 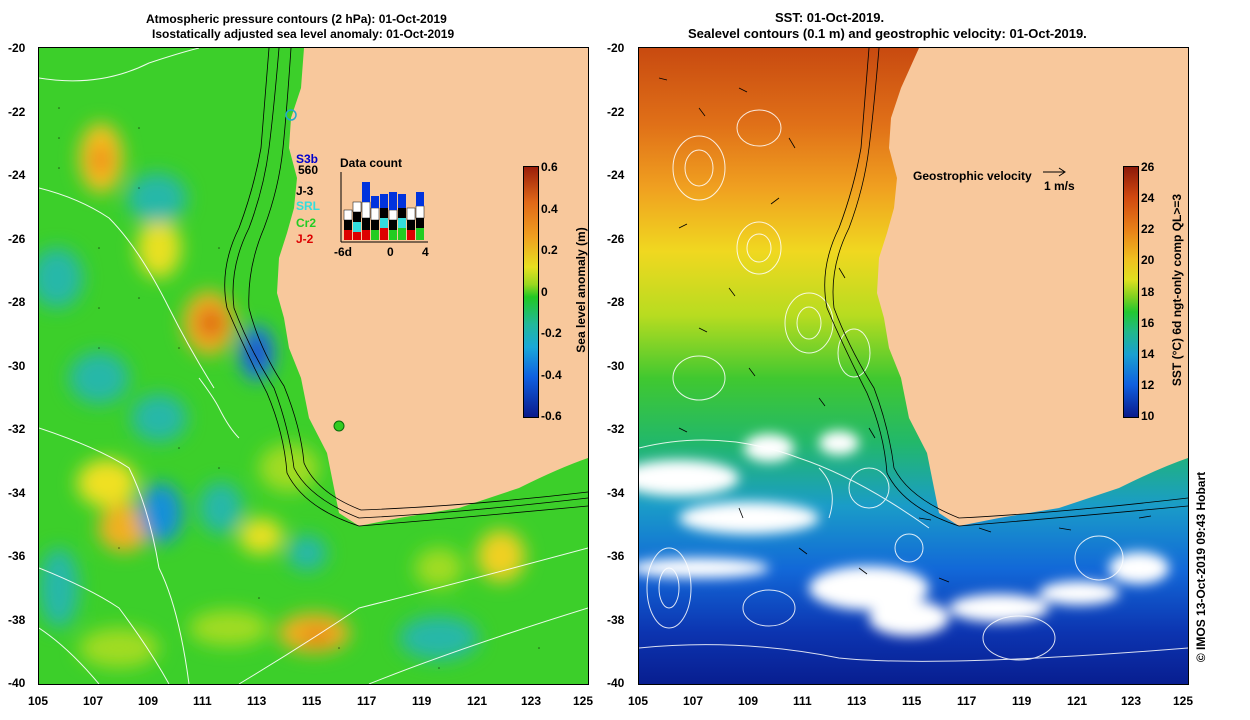 I want to click on sat-label-560: 560, so click(x=308, y=170).